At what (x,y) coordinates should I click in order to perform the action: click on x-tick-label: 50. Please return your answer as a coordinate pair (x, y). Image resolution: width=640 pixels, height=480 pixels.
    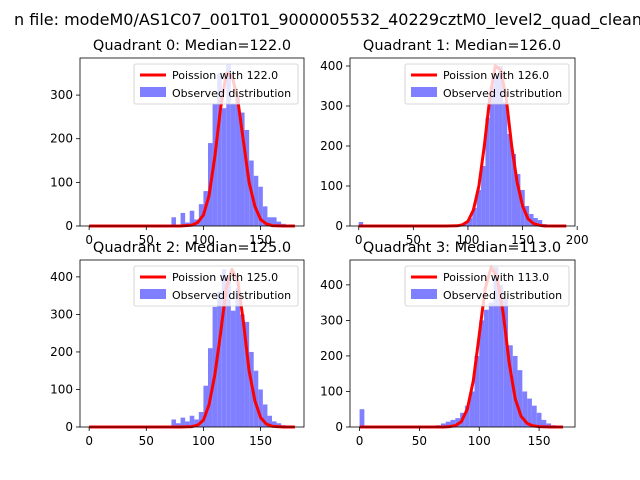
    Looking at the image, I should click on (146, 240).